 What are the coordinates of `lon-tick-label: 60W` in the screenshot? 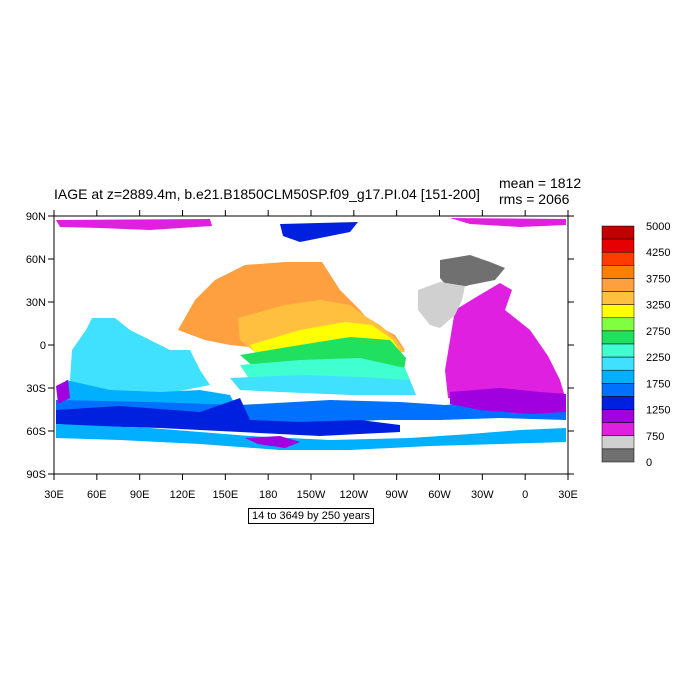 It's located at (439, 495).